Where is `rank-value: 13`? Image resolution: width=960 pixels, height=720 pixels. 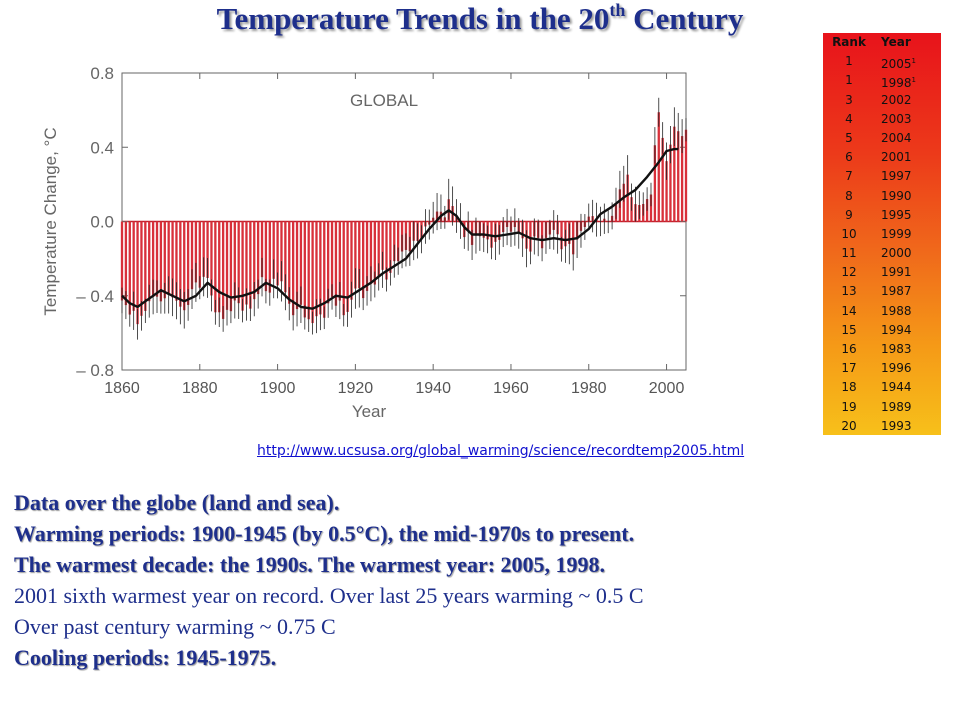
rank-value: 13 is located at coordinates (849, 291).